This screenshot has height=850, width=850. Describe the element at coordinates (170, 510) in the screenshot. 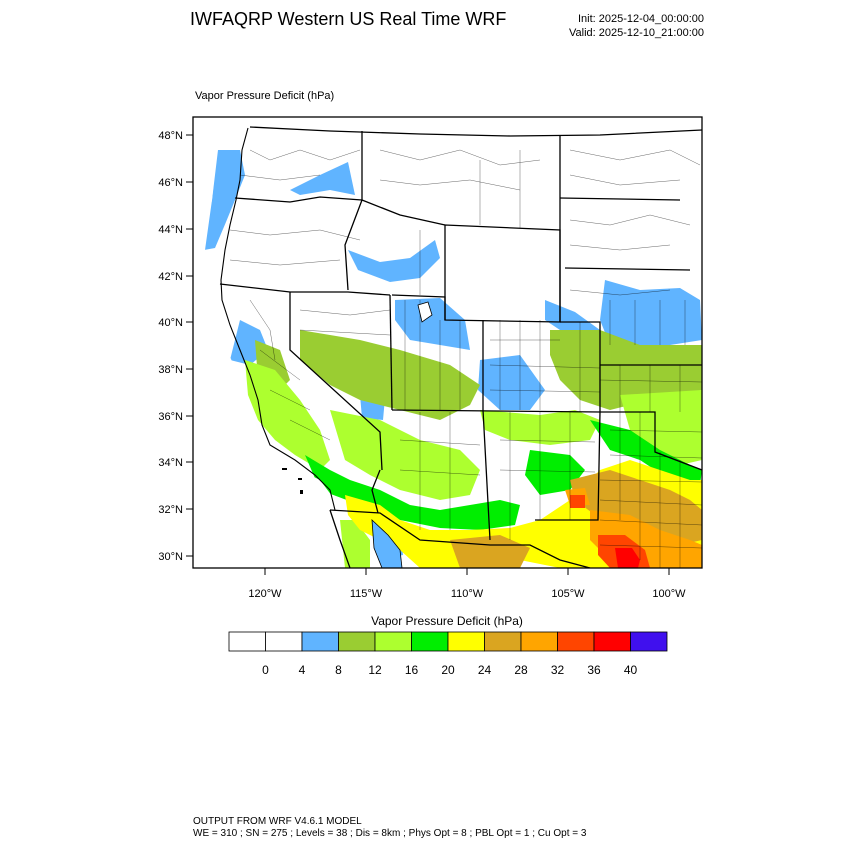

I see `lat-label-32: 32°N` at that location.